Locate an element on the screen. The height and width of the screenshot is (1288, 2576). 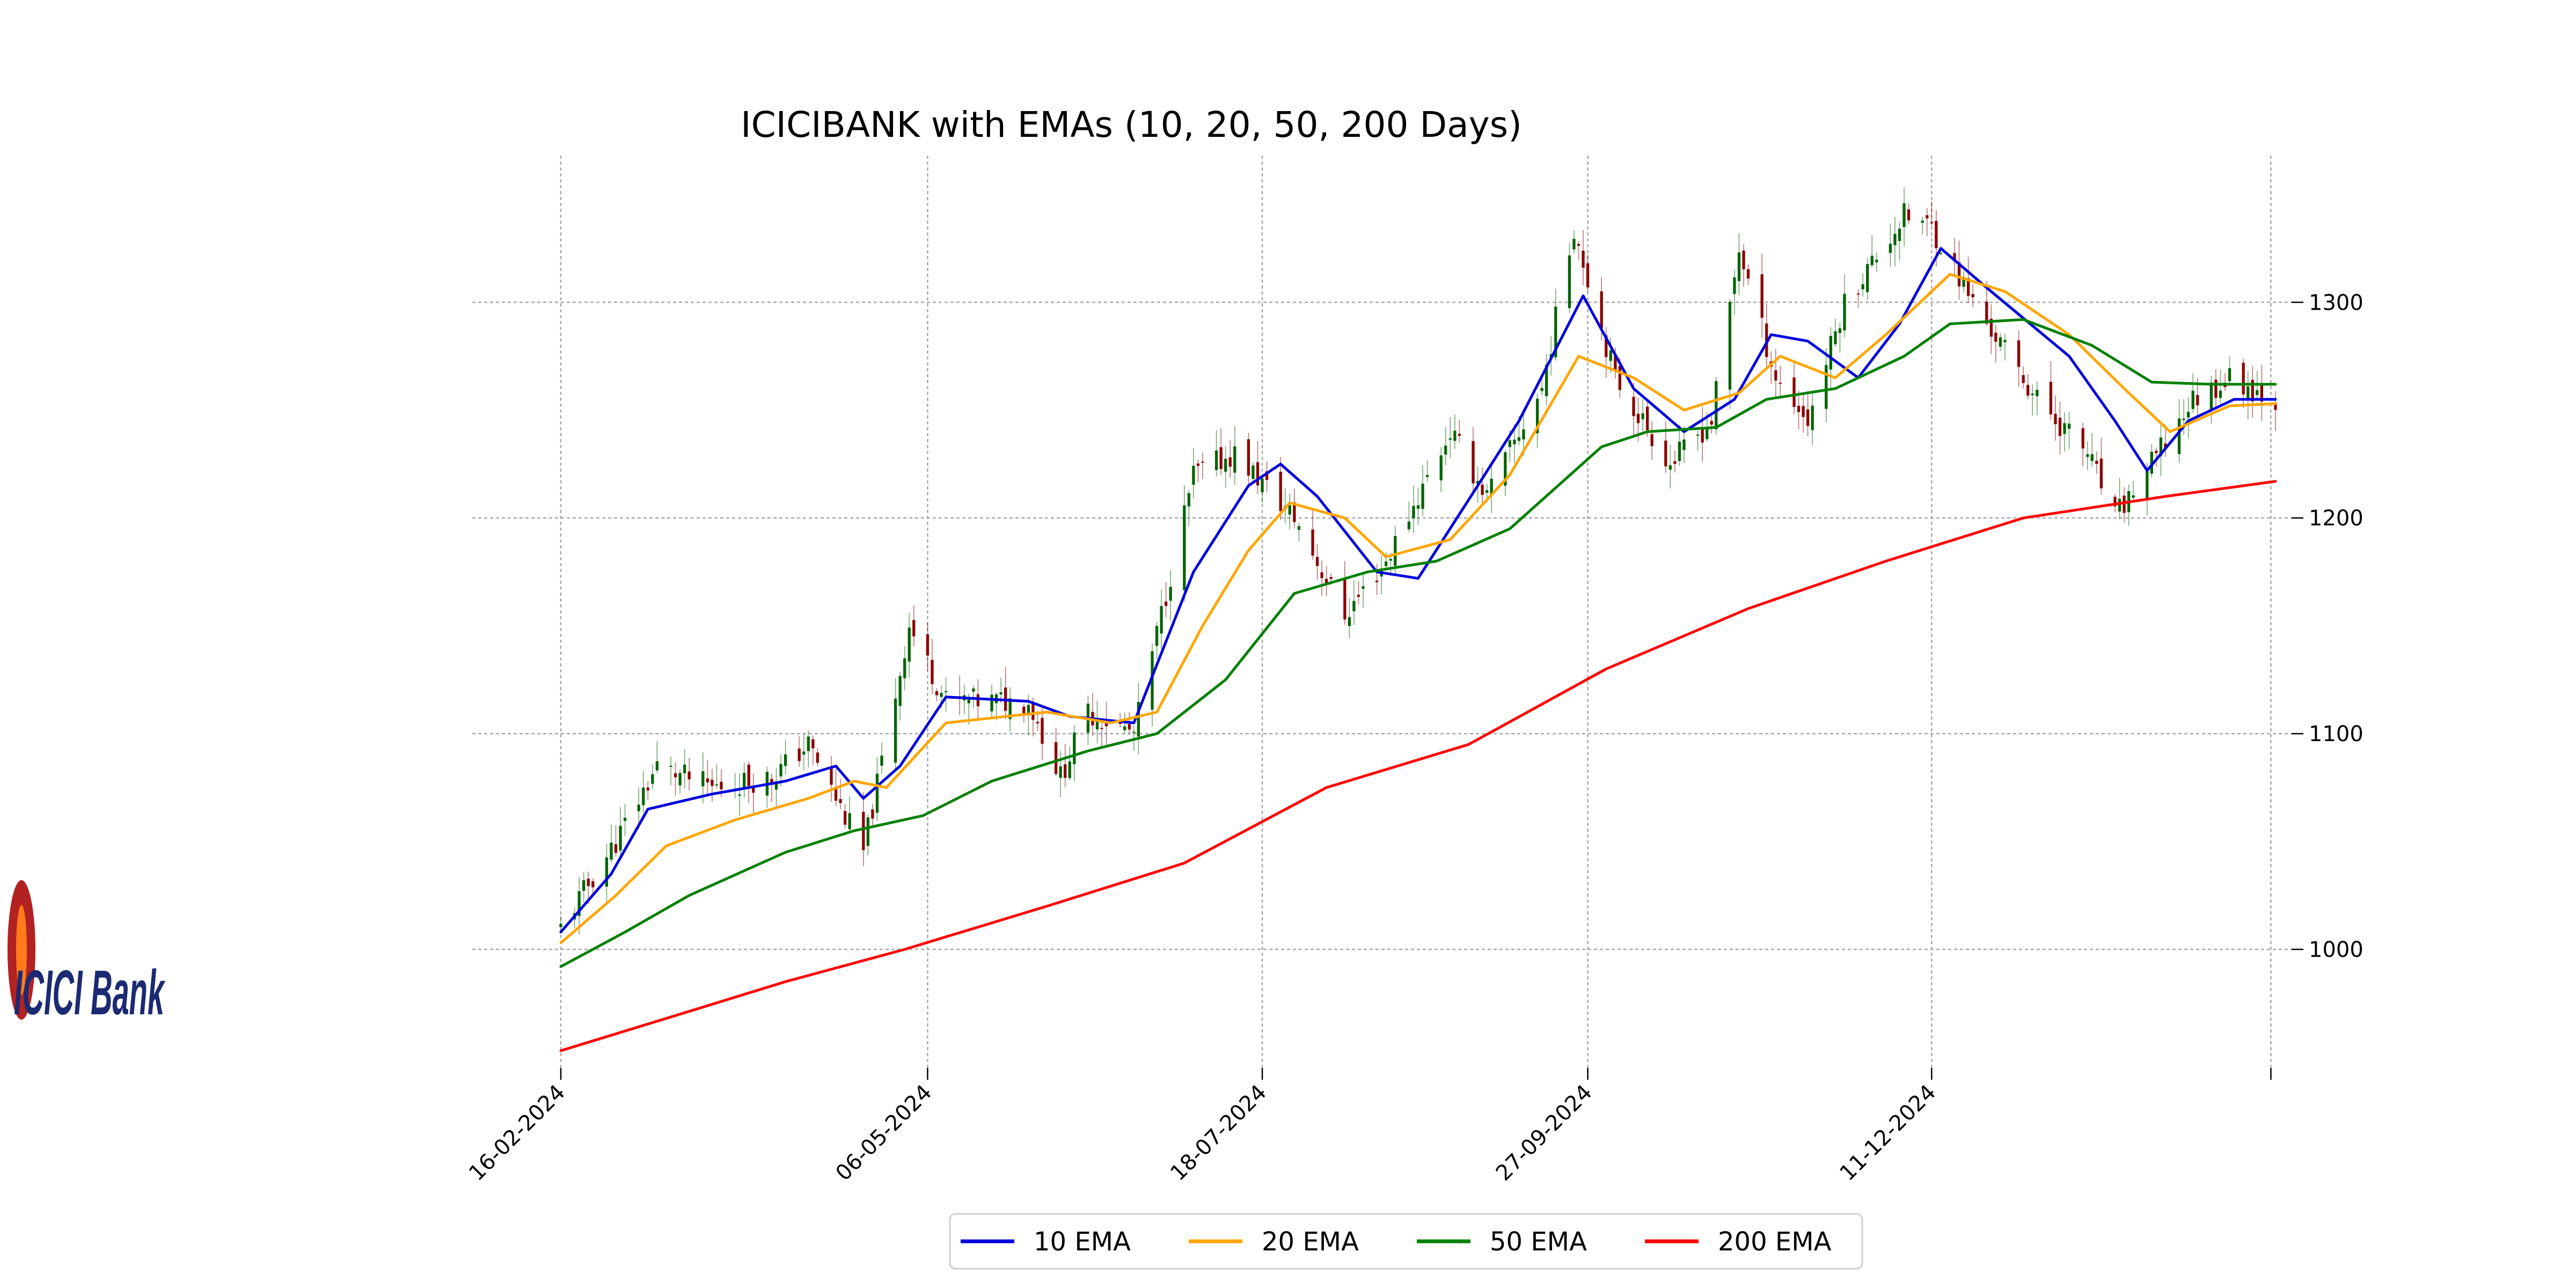
logo-text: ICICI Bank is located at coordinates (90, 992).